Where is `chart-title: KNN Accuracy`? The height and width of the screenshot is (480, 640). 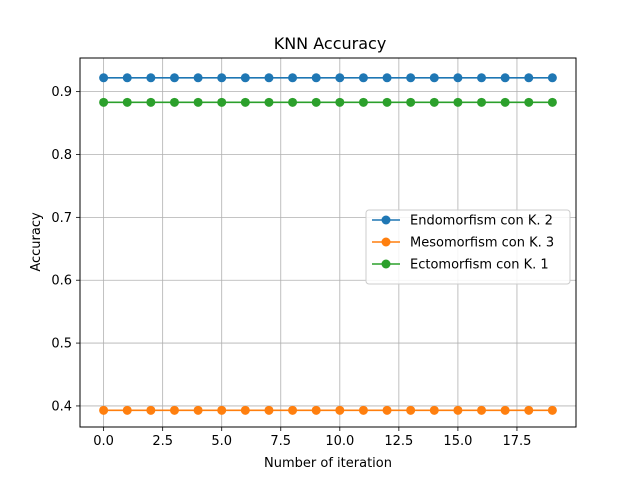
chart-title: KNN Accuracy is located at coordinates (330, 43).